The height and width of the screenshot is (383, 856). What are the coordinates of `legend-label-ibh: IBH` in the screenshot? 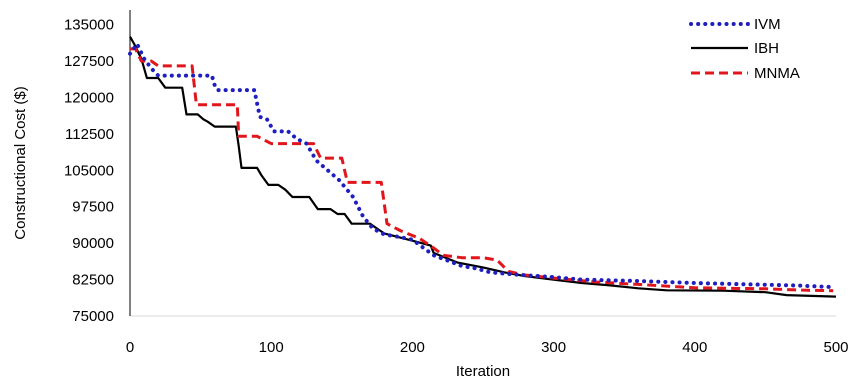 It's located at (766, 48).